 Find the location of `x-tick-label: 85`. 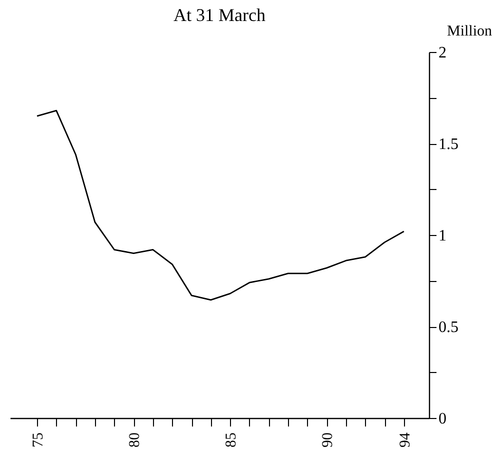

x-tick-label: 85 is located at coordinates (232, 440).